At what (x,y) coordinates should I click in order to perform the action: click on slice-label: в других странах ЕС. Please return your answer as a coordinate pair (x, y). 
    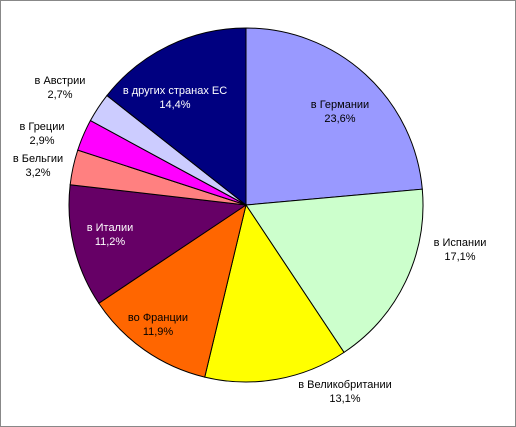
    Looking at the image, I should click on (175, 91).